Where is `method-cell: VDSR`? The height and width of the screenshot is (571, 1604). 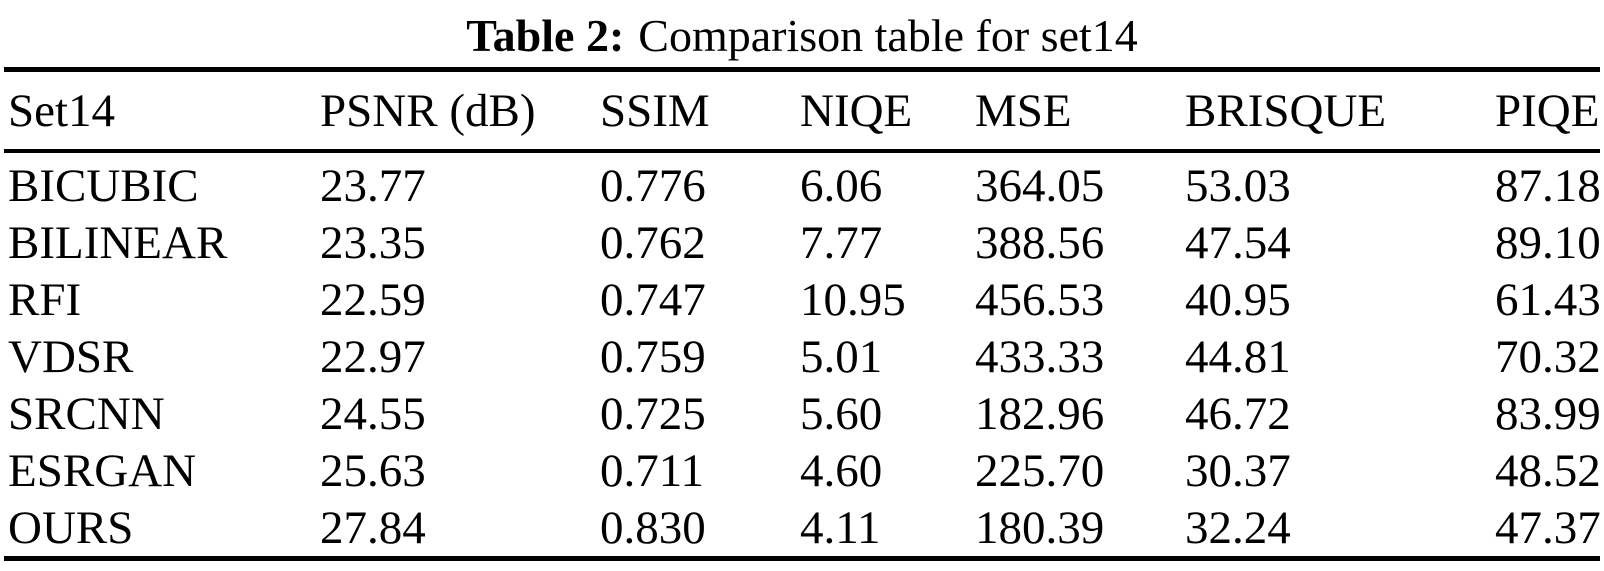 method-cell: VDSR is located at coordinates (71, 356).